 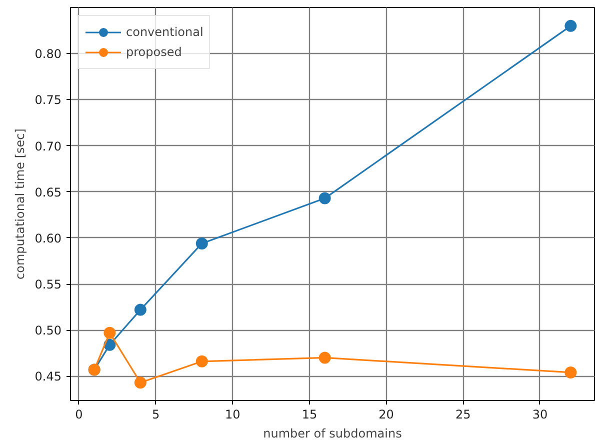 I want to click on legend-label: proposed, so click(x=154, y=52).